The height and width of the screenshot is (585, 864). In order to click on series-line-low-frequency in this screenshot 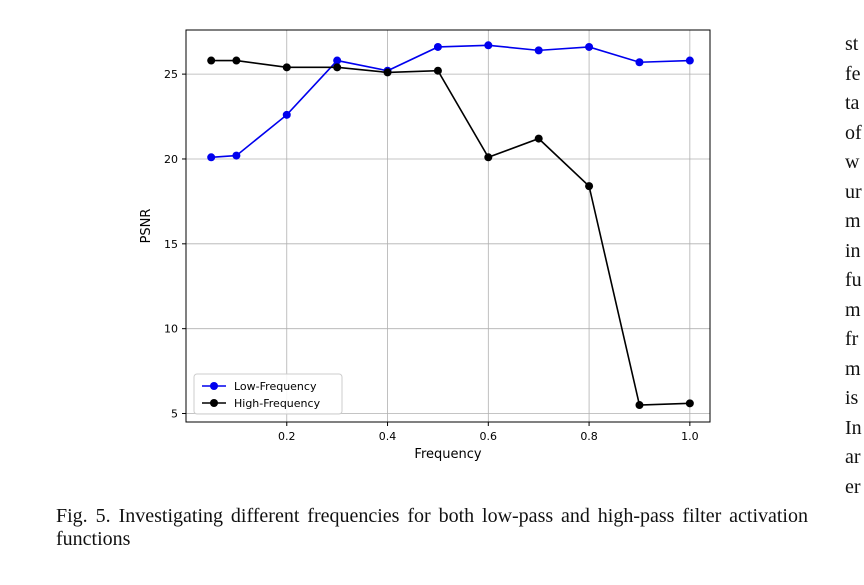, I will do `click(450, 101)`.